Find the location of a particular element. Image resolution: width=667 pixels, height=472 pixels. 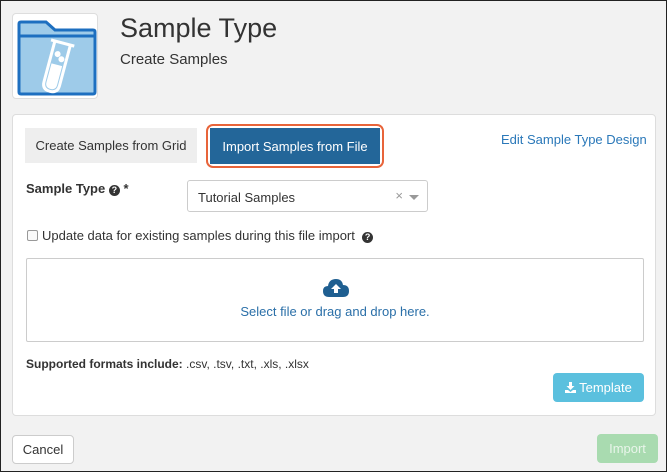

download-icon is located at coordinates (571, 387).